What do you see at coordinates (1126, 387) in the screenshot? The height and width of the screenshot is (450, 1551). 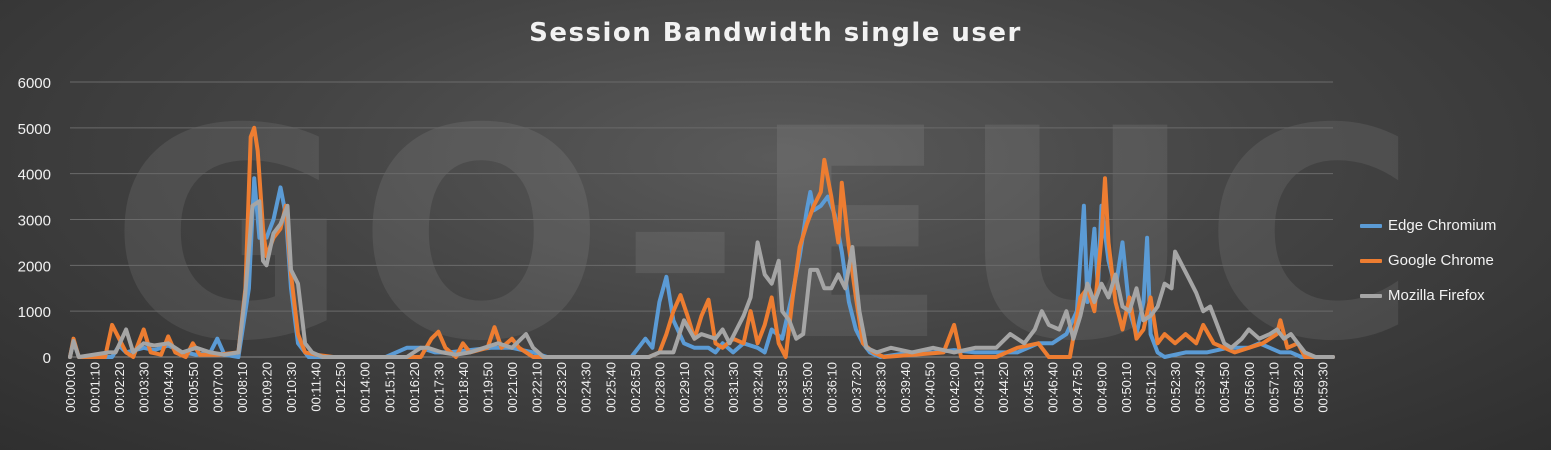 I see `x-tick-label: 00:50:10` at bounding box center [1126, 387].